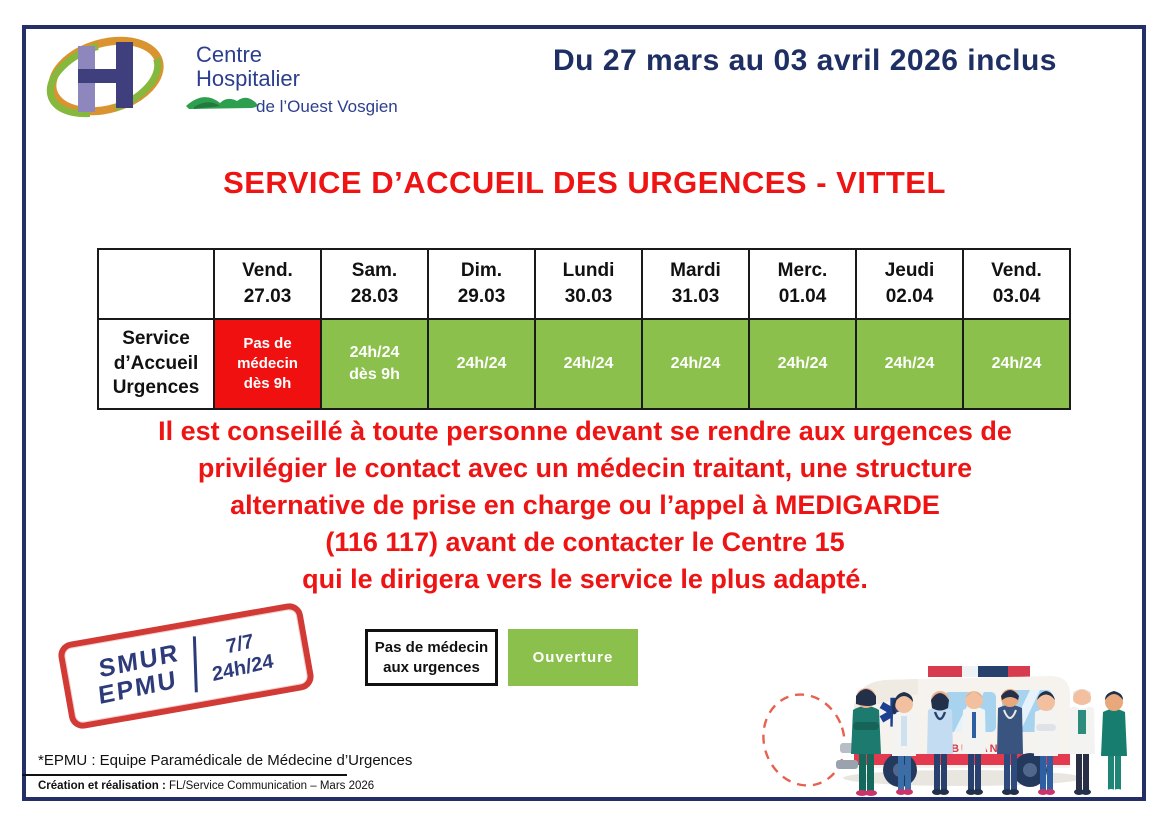 This screenshot has width=1169, height=827. Describe the element at coordinates (222, 103) in the screenshot. I see `logo-hills-icon` at that location.